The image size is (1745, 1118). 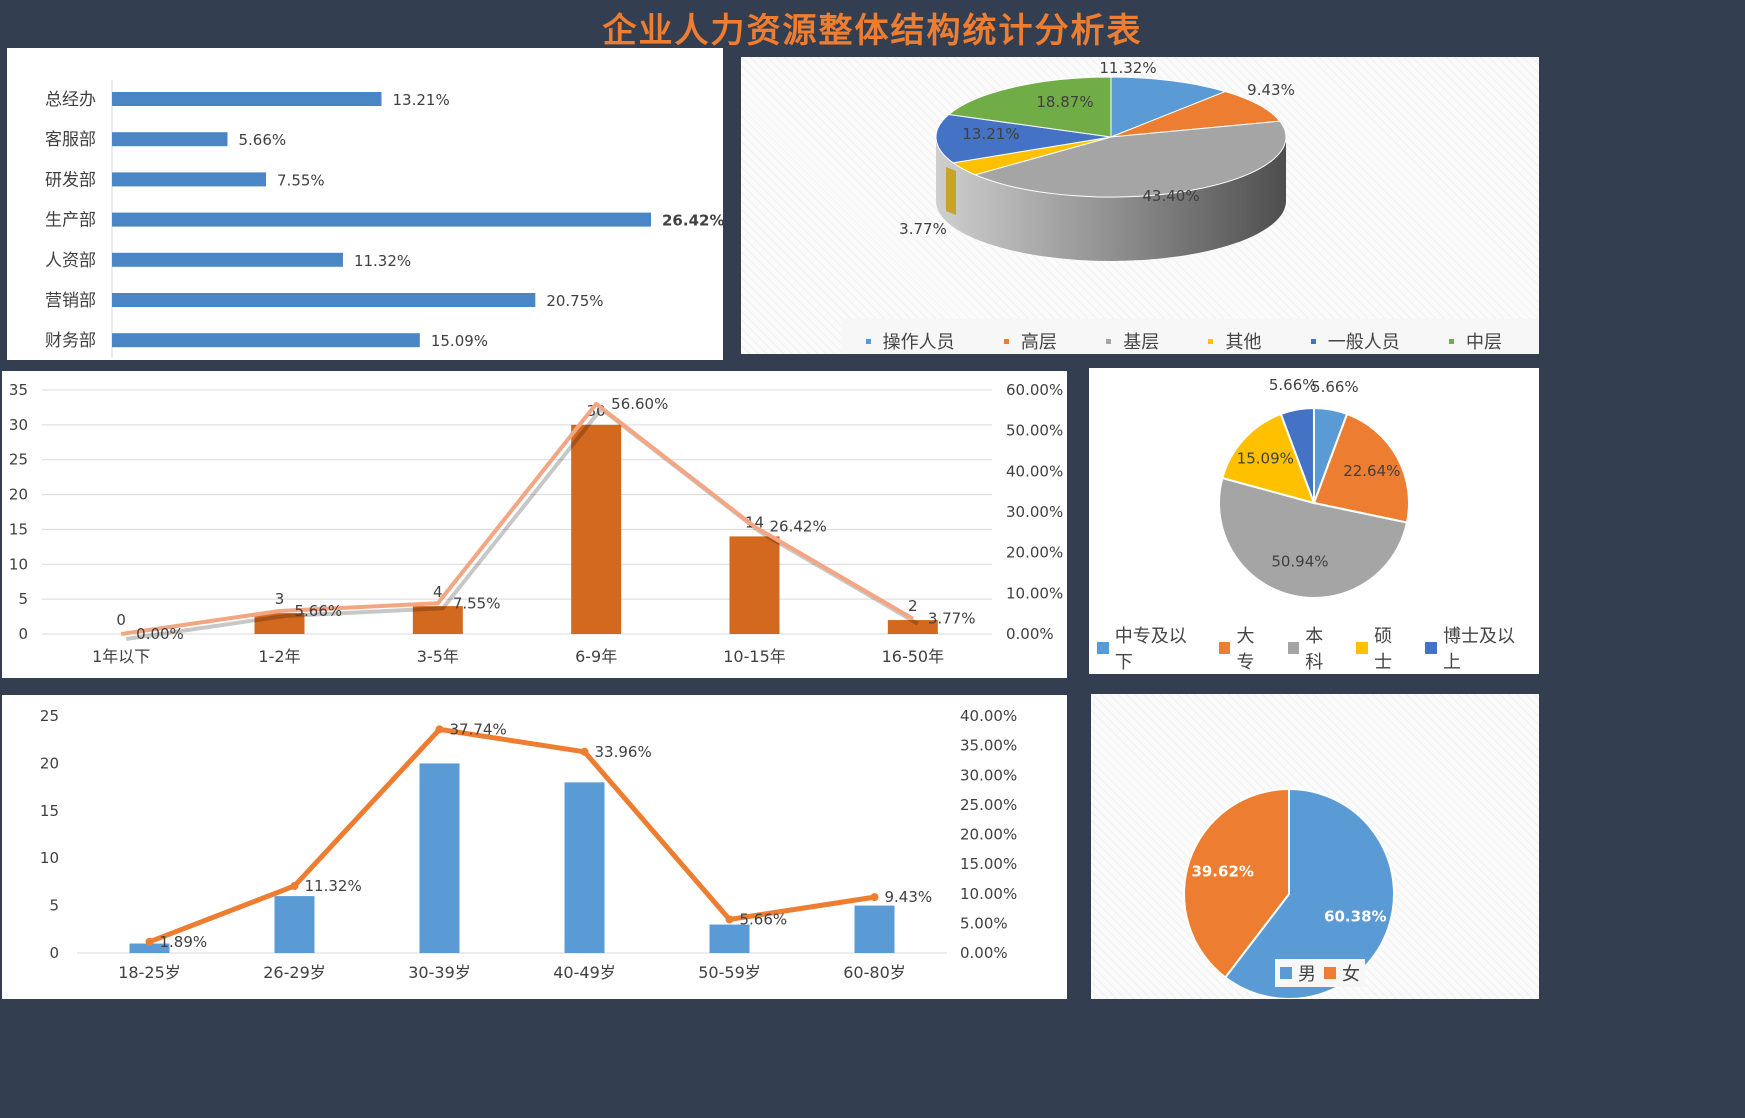 What do you see at coordinates (1245, 648) in the screenshot?
I see `legend-item: 大专` at bounding box center [1245, 648].